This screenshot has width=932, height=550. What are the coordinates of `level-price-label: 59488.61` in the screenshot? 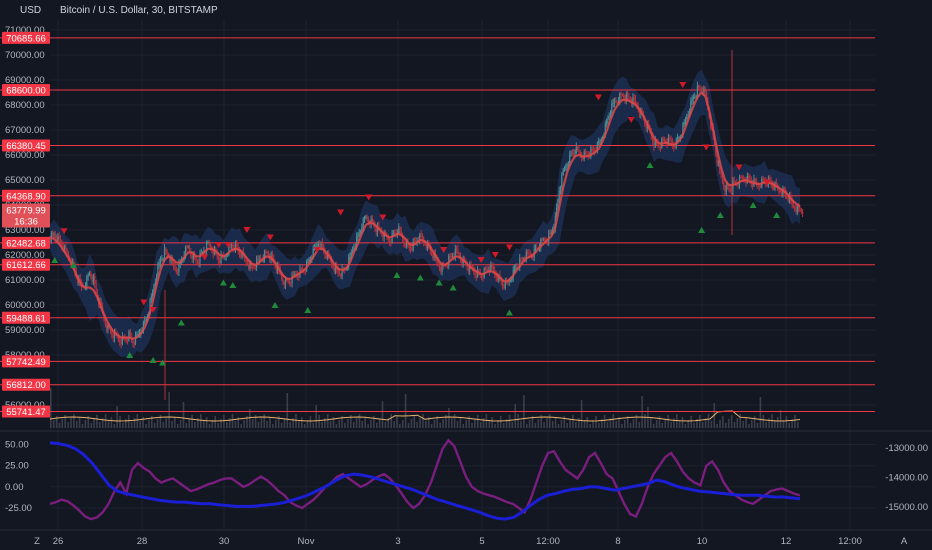 It's located at (26, 318).